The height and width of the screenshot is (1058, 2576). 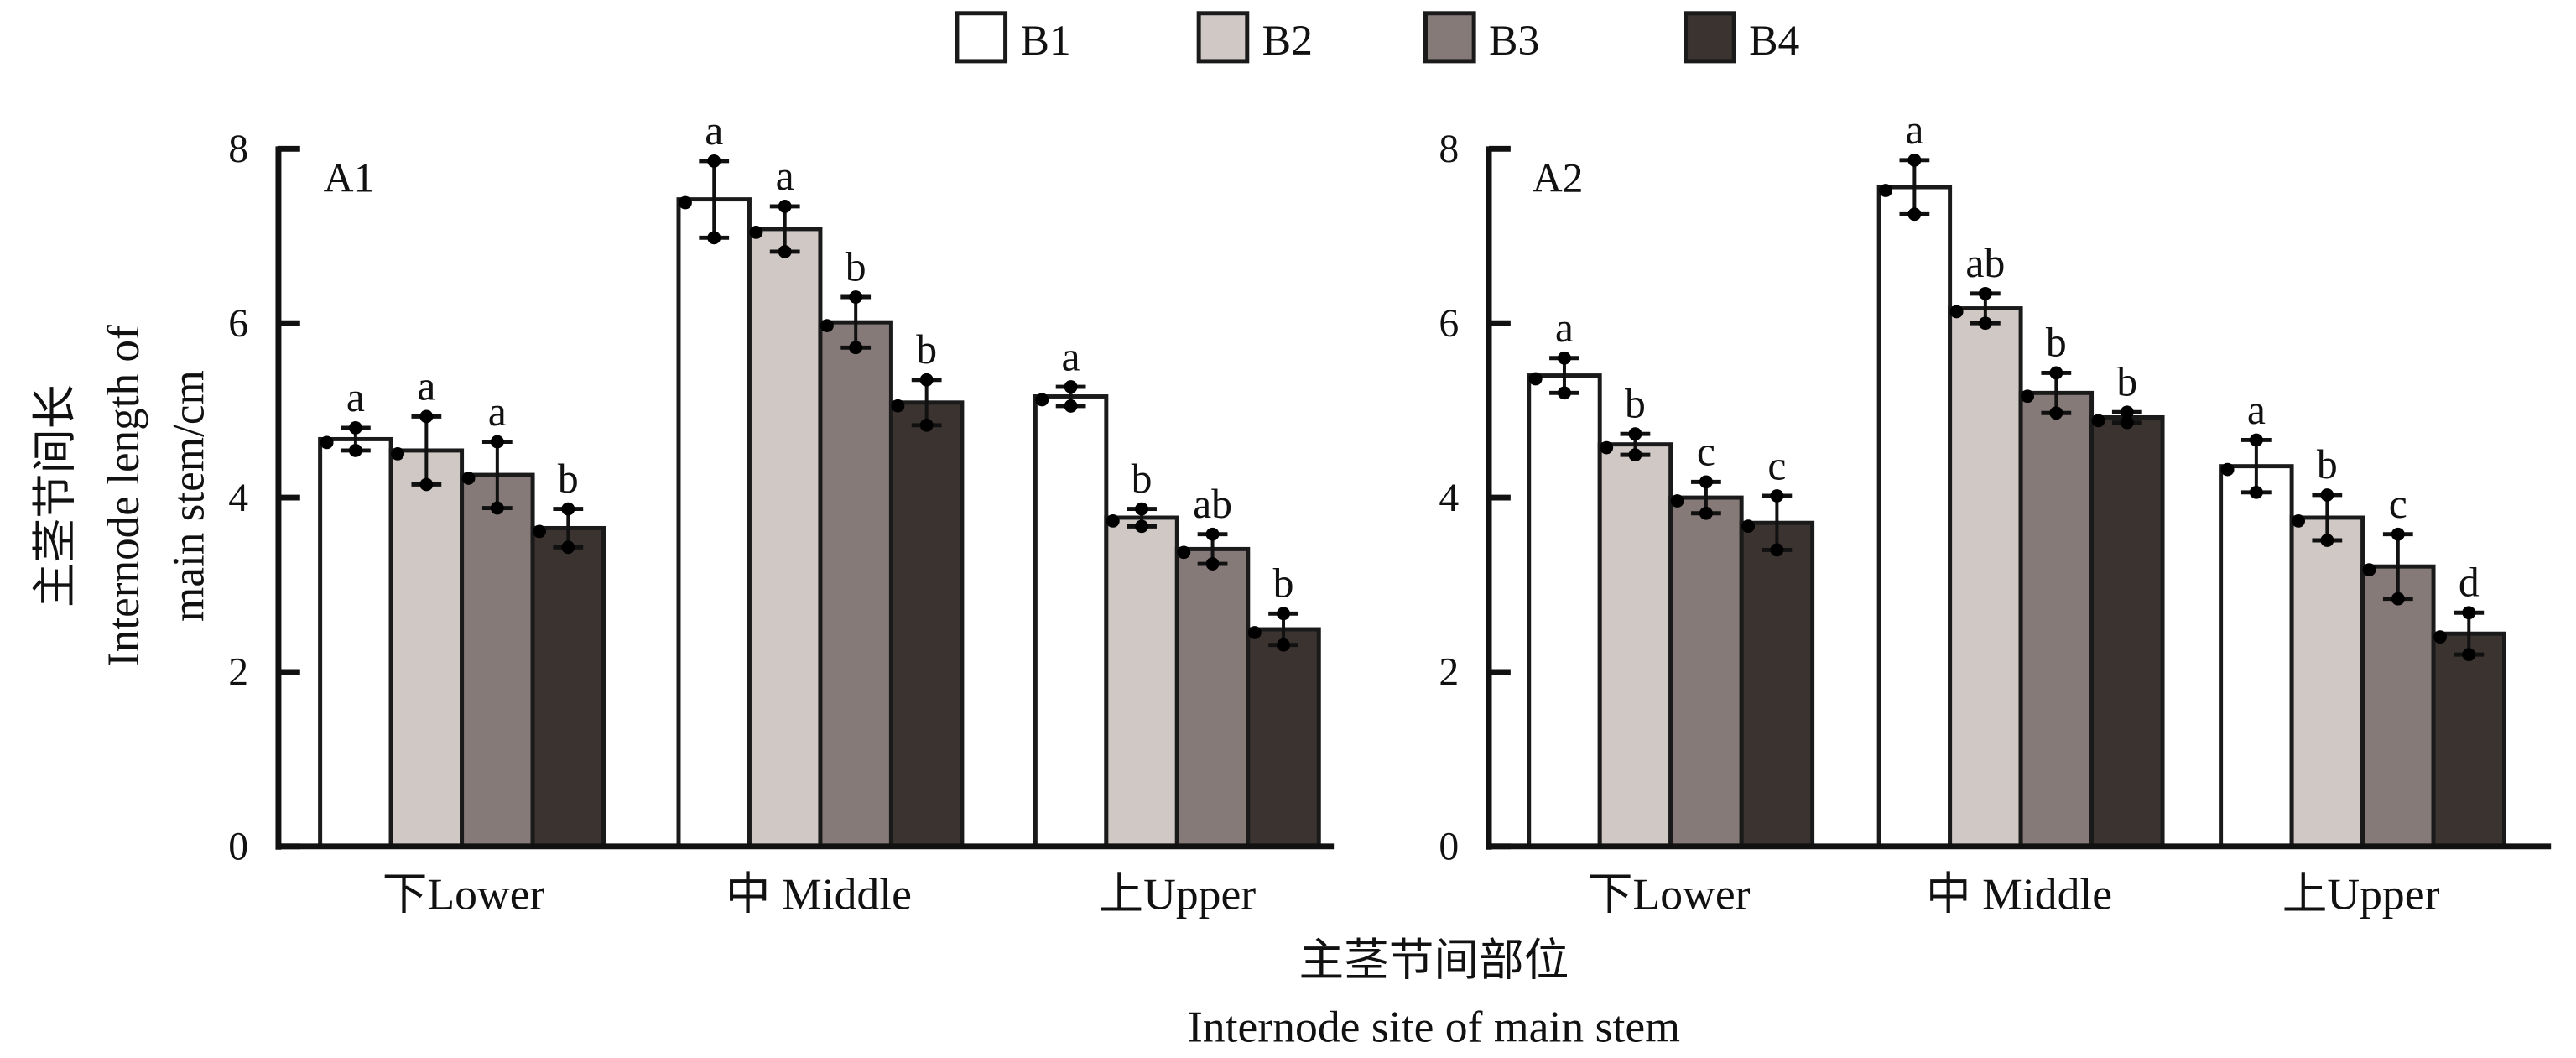 I want to click on significance-label: d, so click(x=2469, y=583).